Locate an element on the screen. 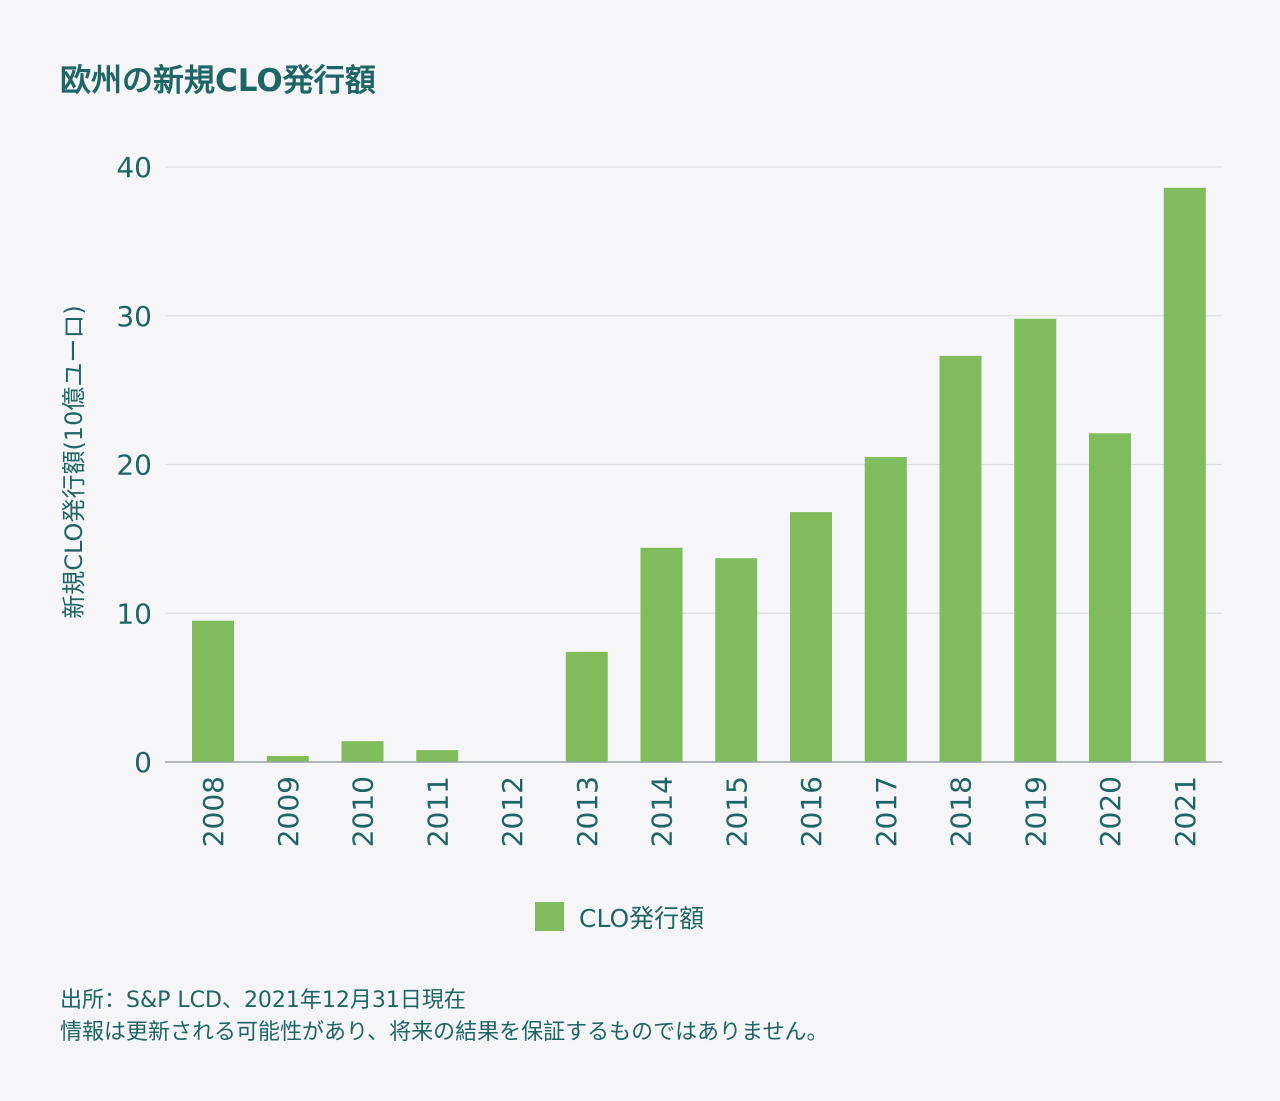 This screenshot has height=1101, width=1280. x-tick-label-2015: 2015 is located at coordinates (736, 811).